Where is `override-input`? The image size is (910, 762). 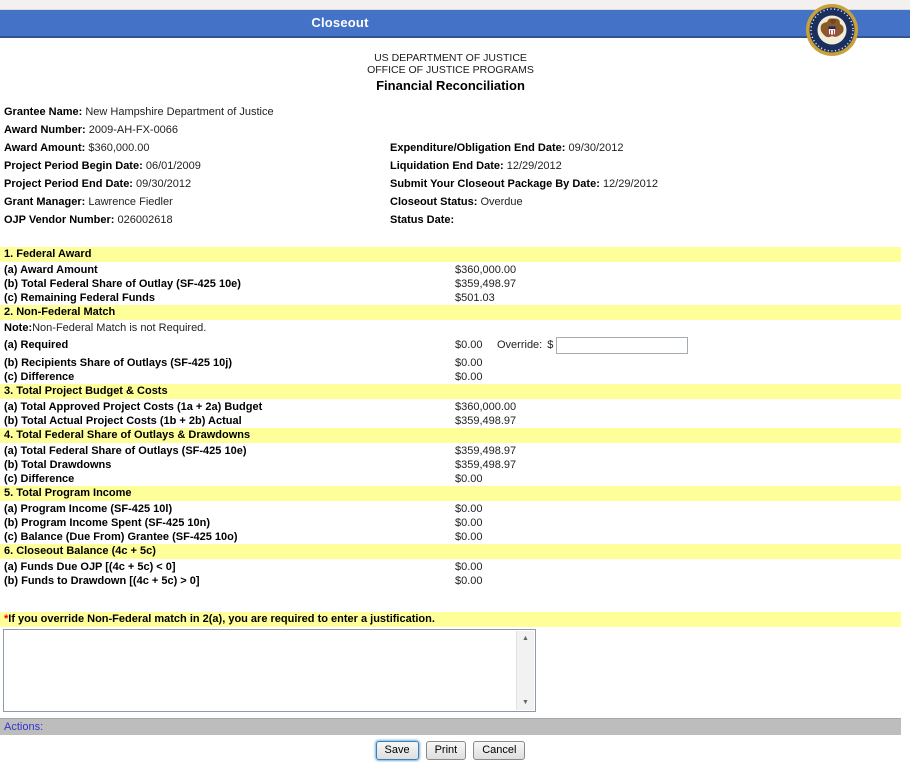
override-input is located at coordinates (622, 345).